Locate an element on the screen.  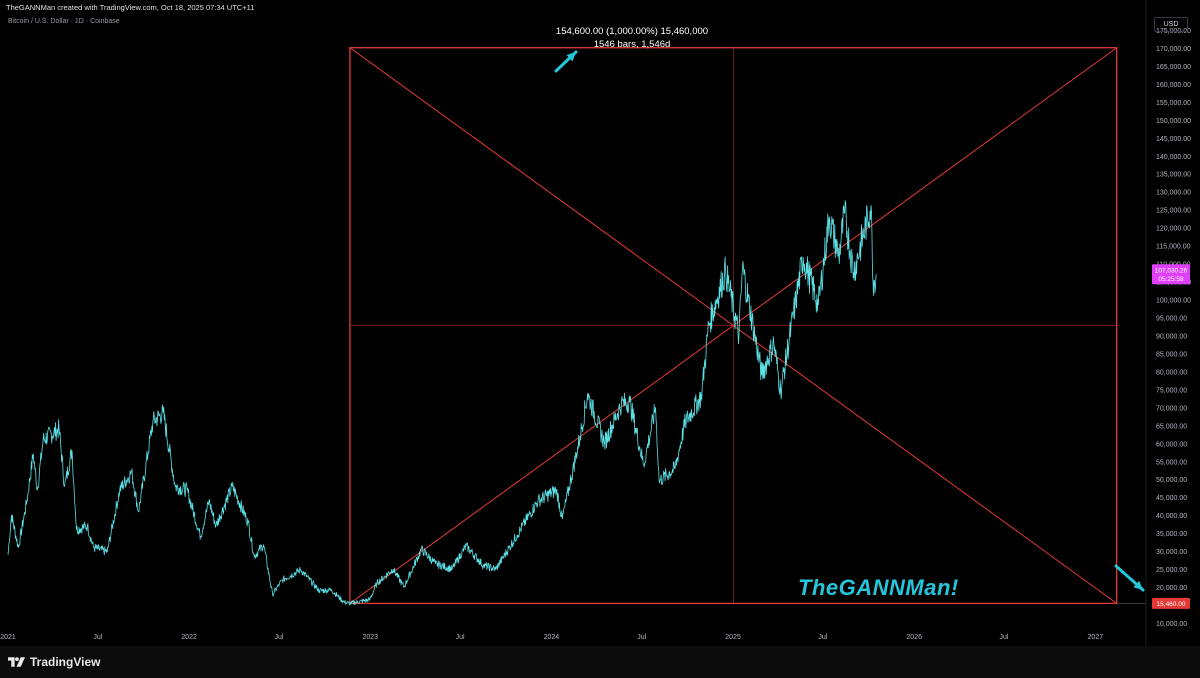
measure-arrow-head is located at coordinates (571, 57).